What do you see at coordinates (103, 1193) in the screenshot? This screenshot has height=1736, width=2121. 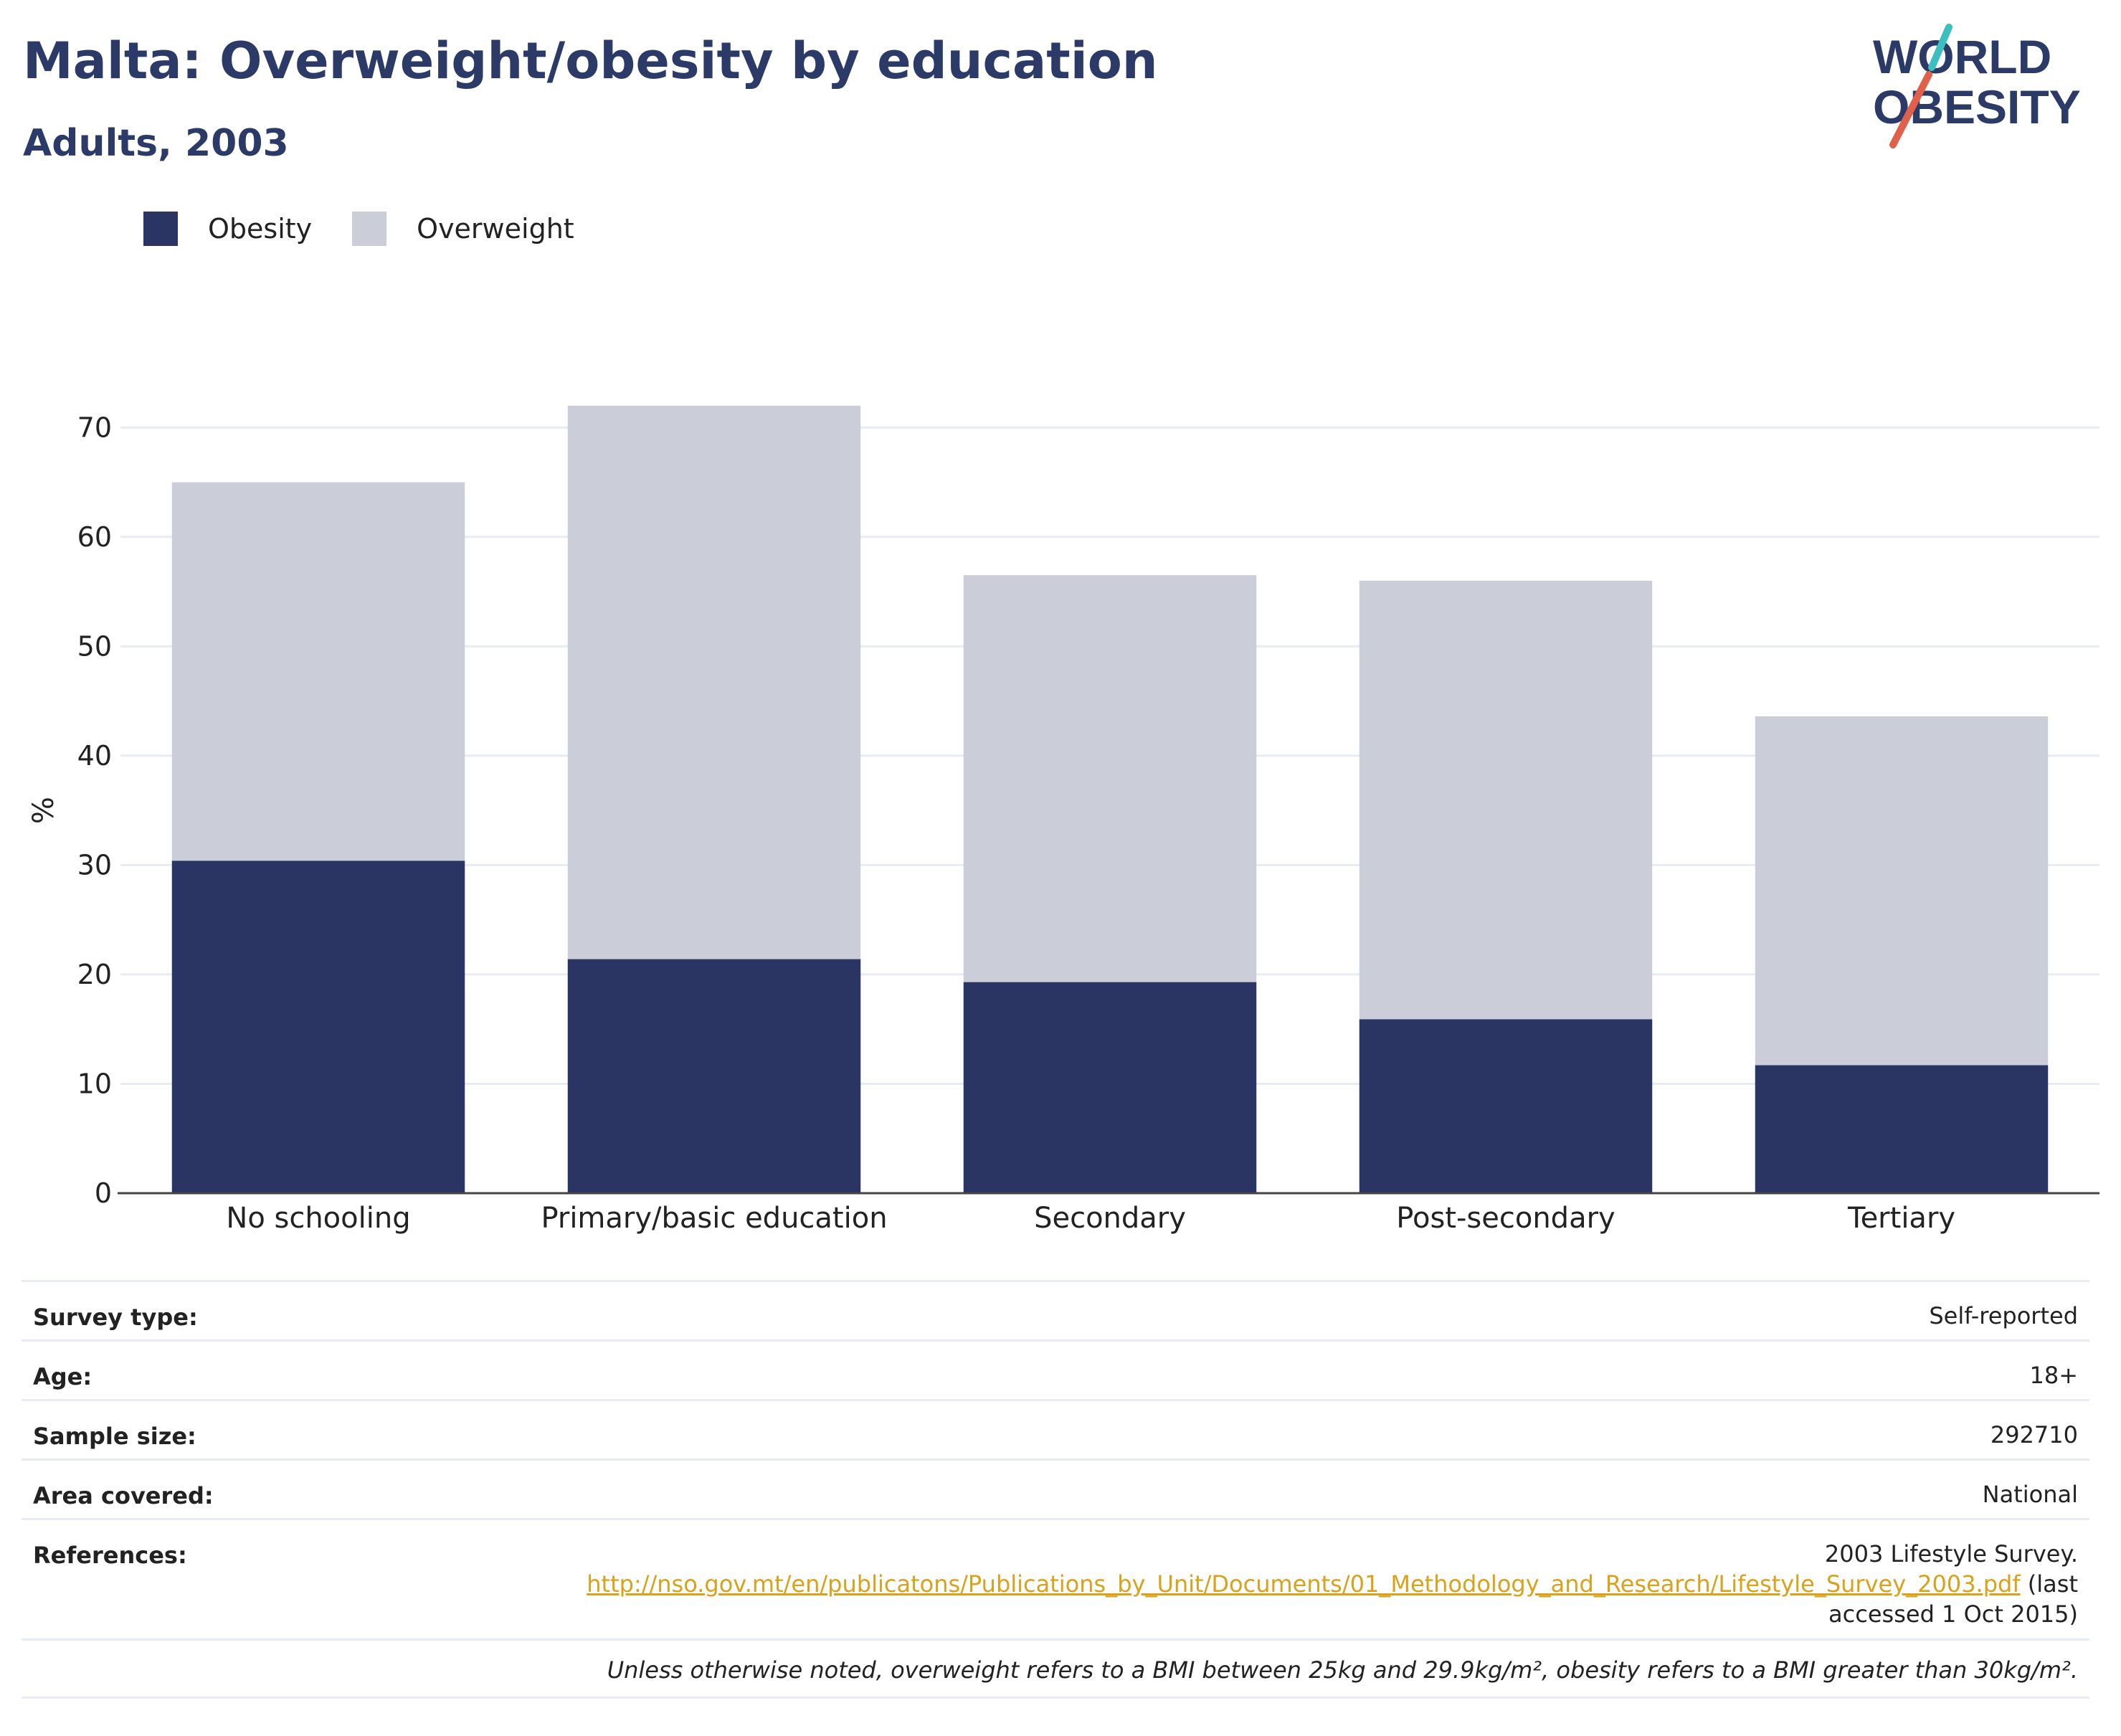 I see `y-tick-label: 0` at bounding box center [103, 1193].